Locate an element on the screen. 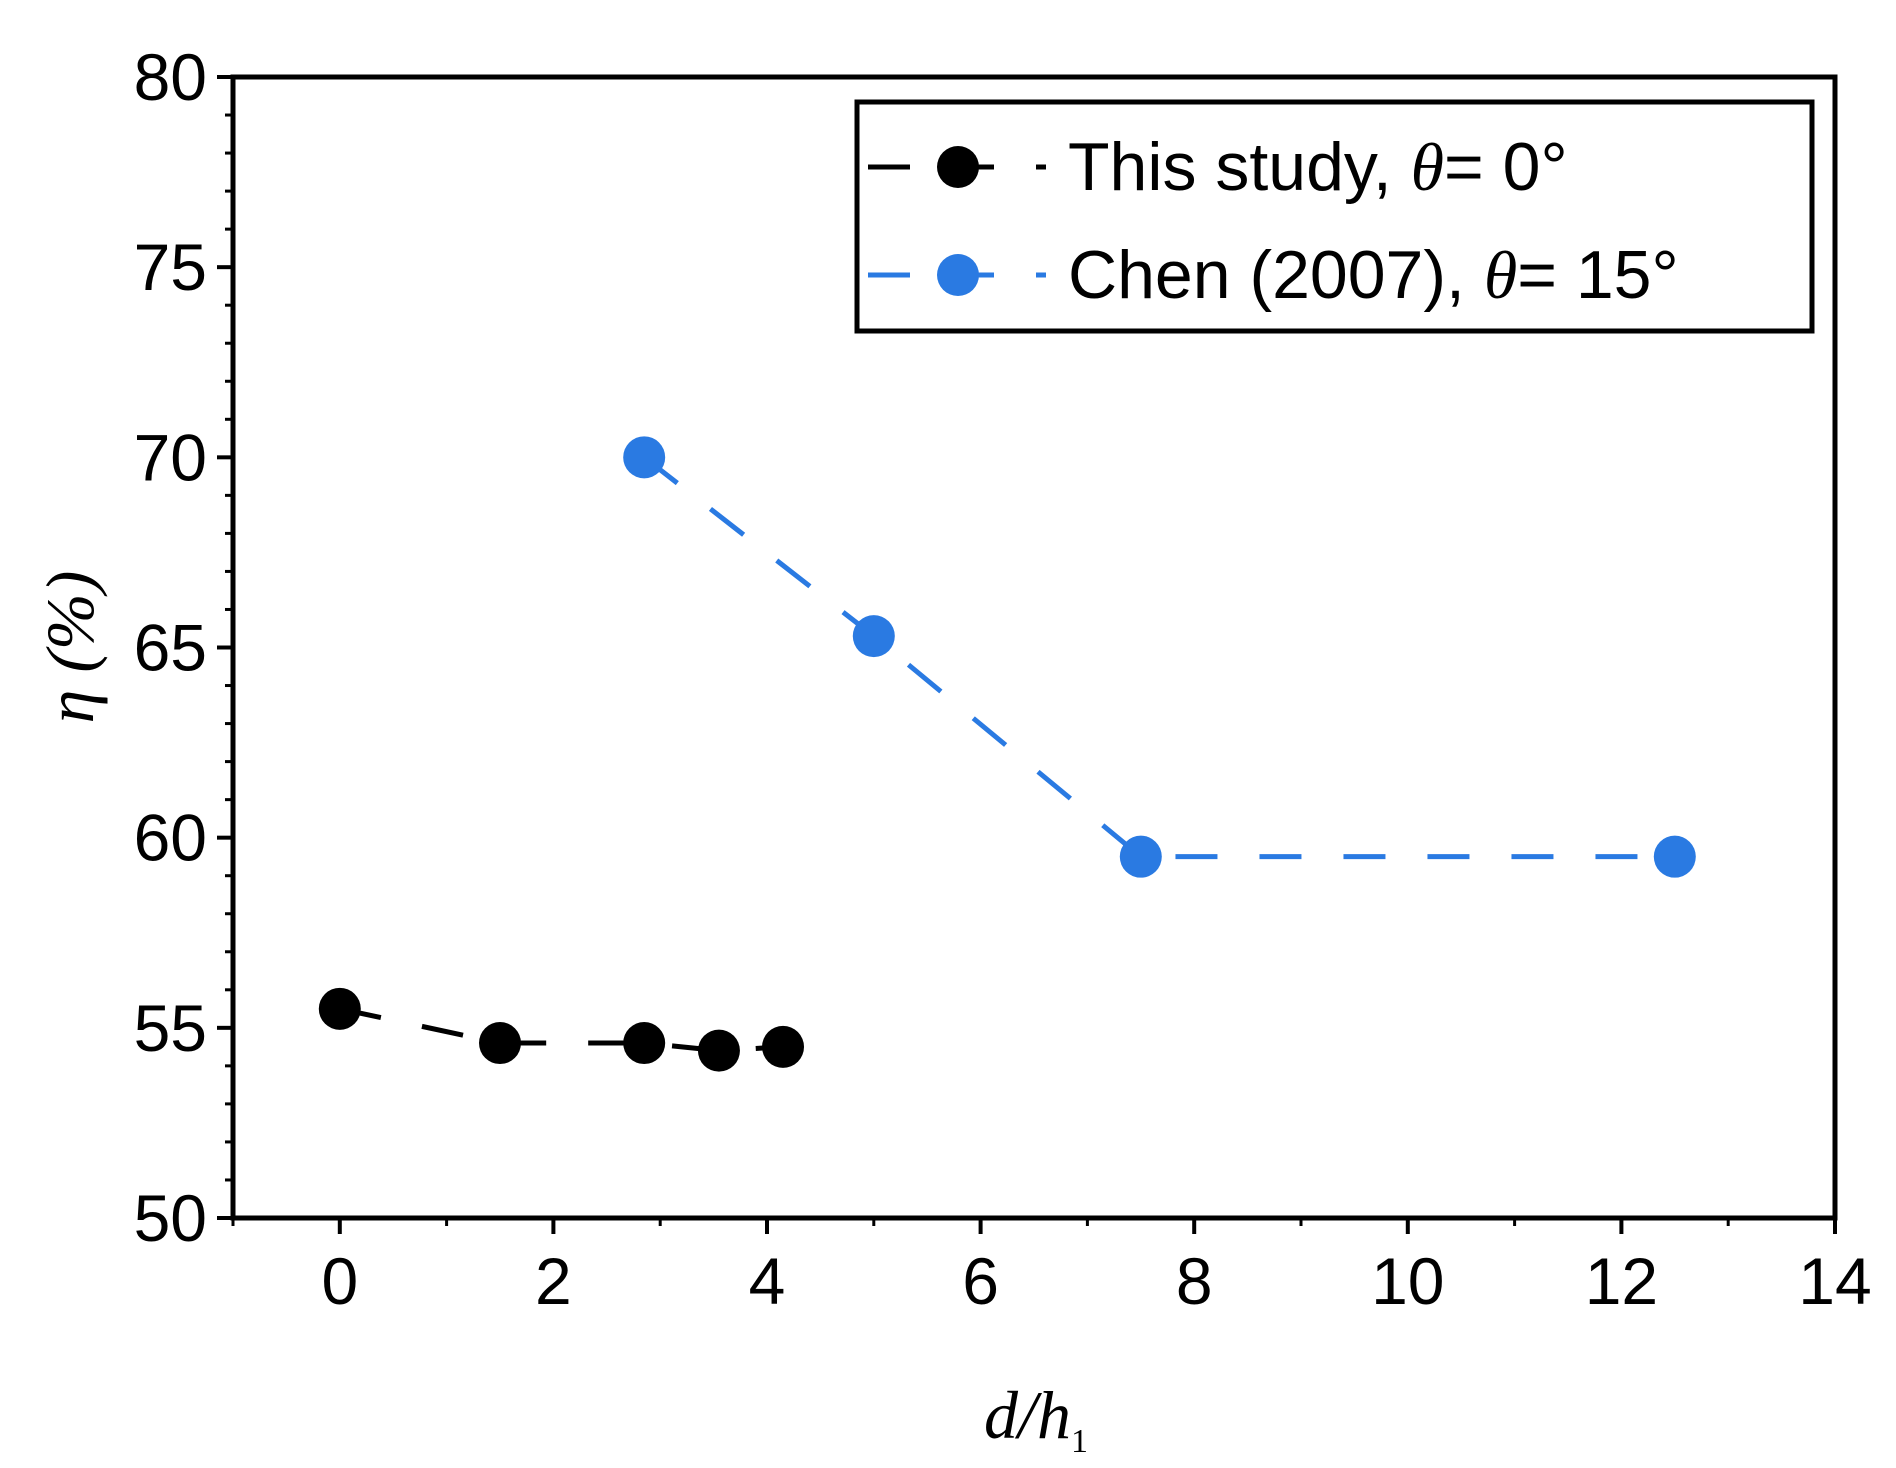  y-tick-label-80: 80 is located at coordinates (170, 77).